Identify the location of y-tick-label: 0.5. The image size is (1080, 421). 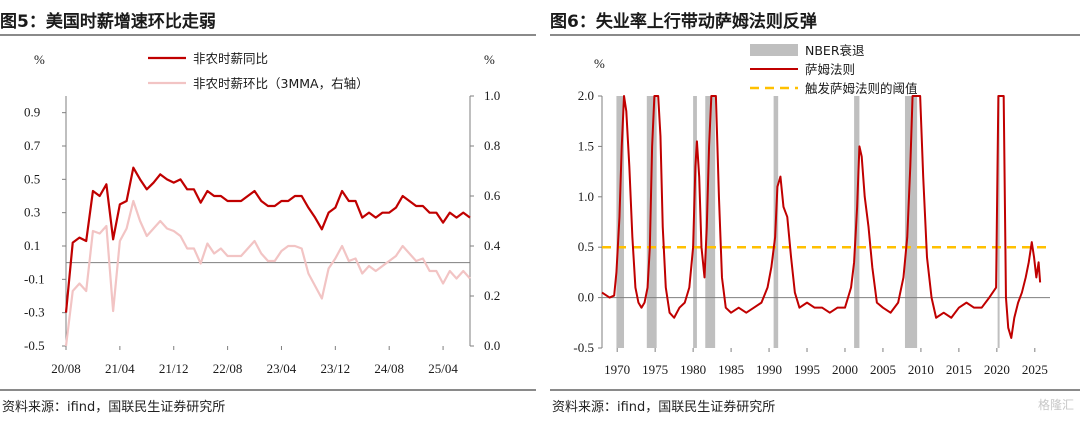
(586, 246).